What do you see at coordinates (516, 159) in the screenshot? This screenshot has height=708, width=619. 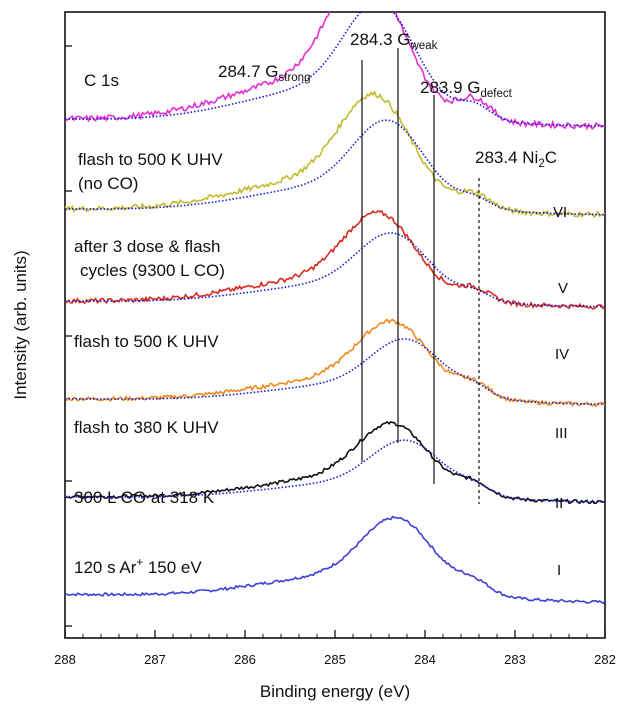 I see `peak-label-283.4: 283.4 Ni2C` at bounding box center [516, 159].